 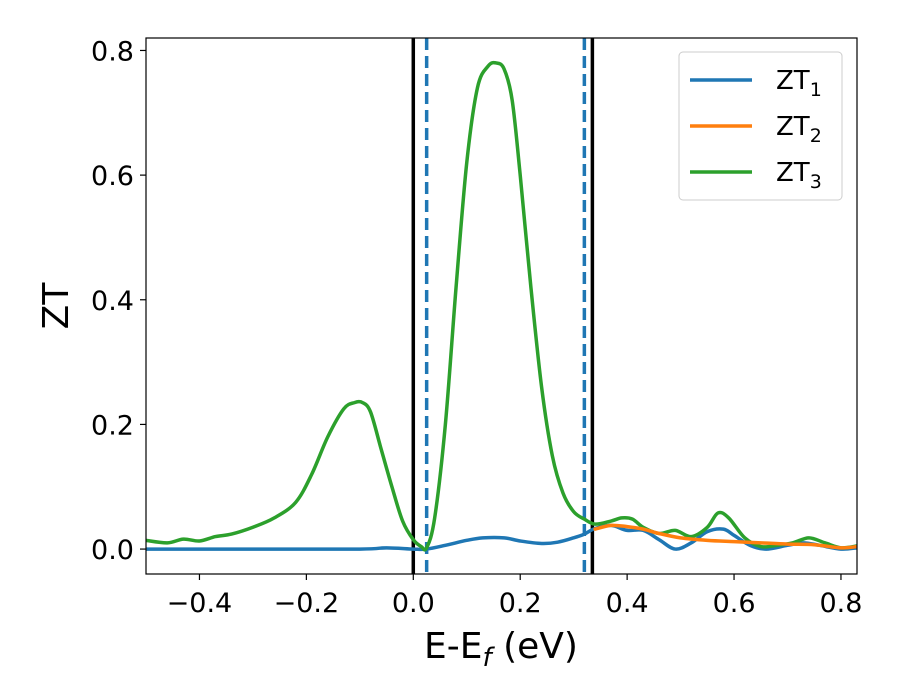 I want to click on legend-label-subscript: 2, so click(x=816, y=136).